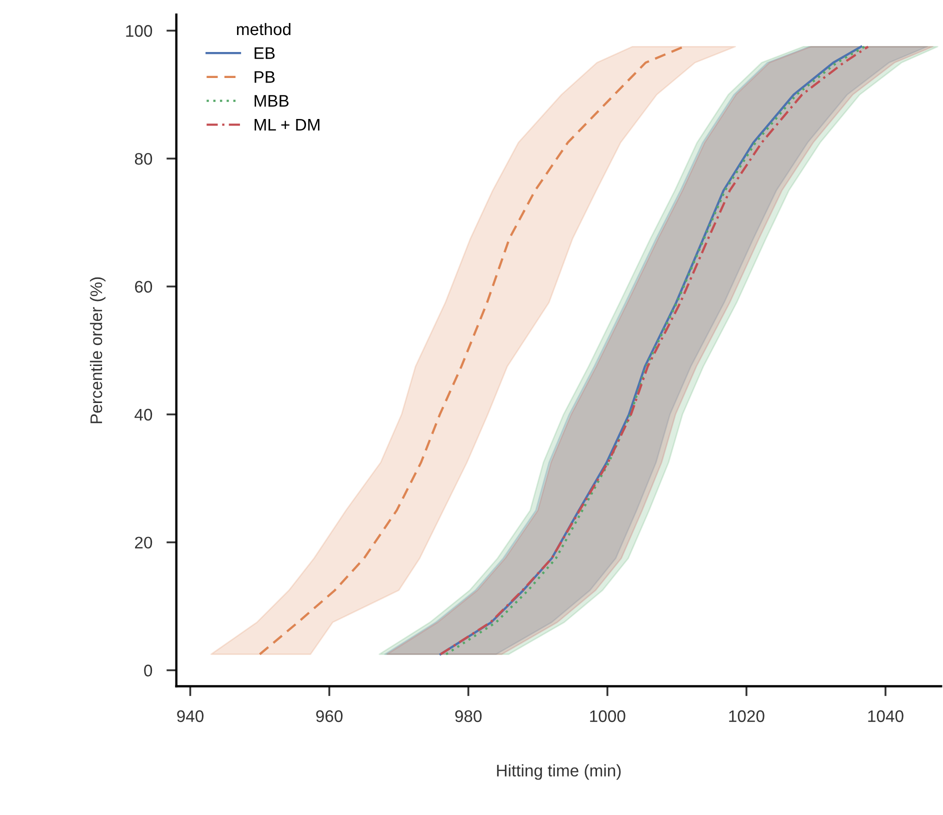  What do you see at coordinates (143, 158) in the screenshot?
I see `y-tick-label: 80` at bounding box center [143, 158].